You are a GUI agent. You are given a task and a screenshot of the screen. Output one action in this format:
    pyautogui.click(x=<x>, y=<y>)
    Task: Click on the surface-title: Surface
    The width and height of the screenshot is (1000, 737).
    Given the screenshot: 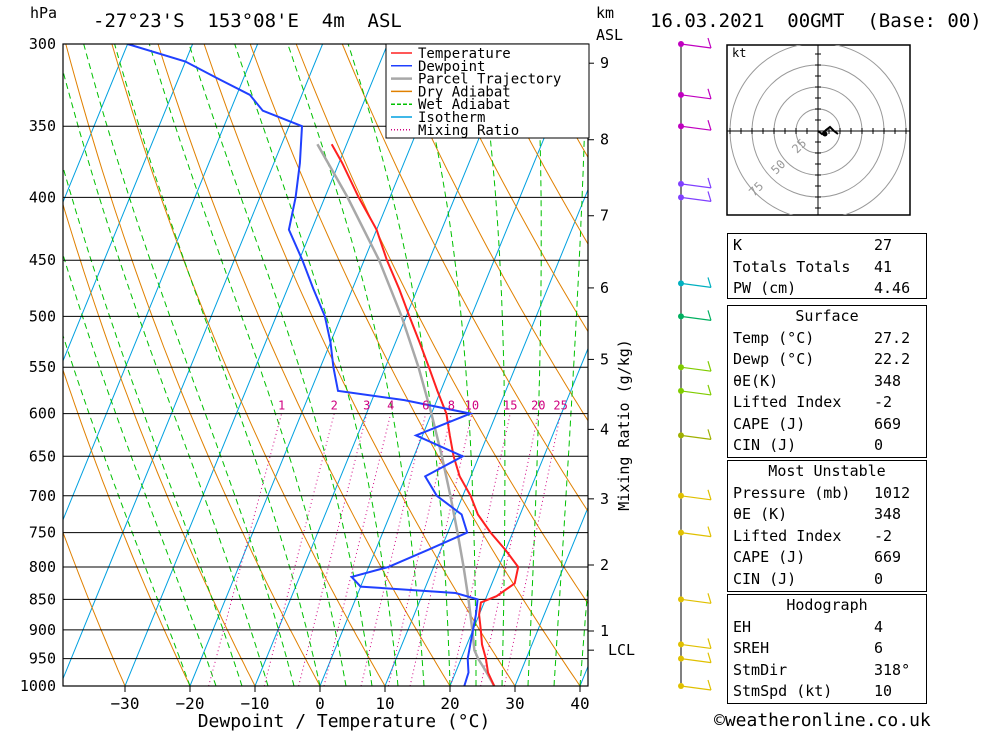 What is the action you would take?
    pyautogui.click(x=827, y=317)
    